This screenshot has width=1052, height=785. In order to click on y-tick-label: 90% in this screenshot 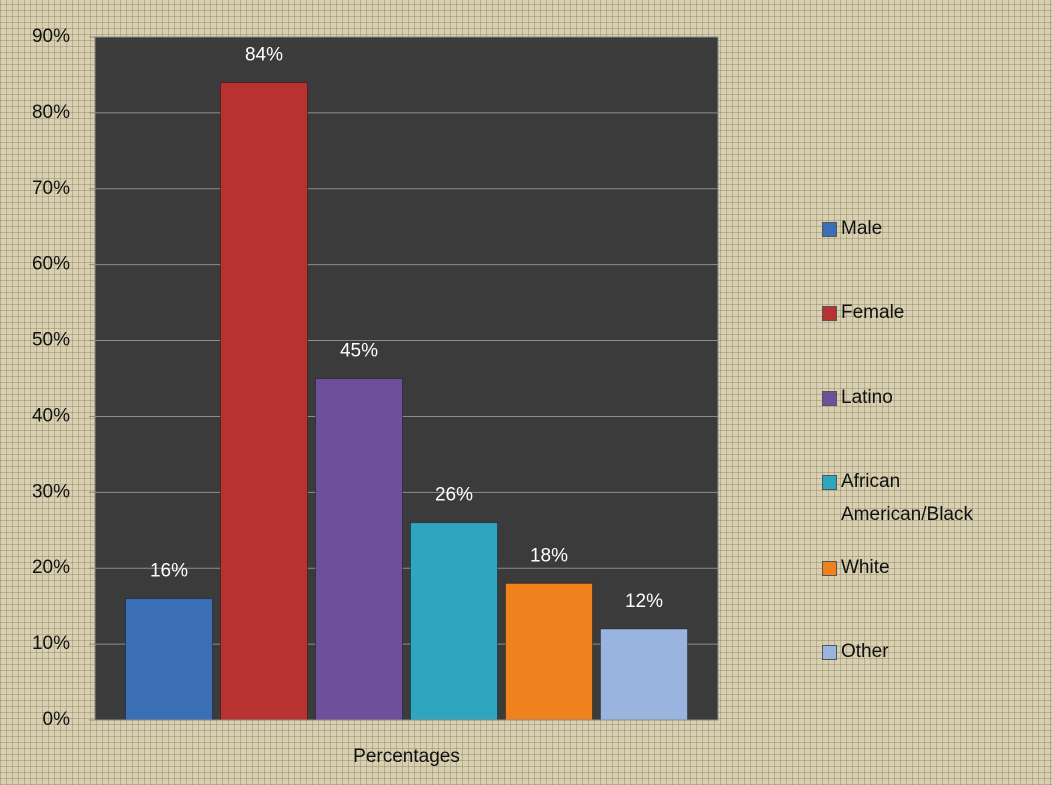, I will do `click(51, 36)`.